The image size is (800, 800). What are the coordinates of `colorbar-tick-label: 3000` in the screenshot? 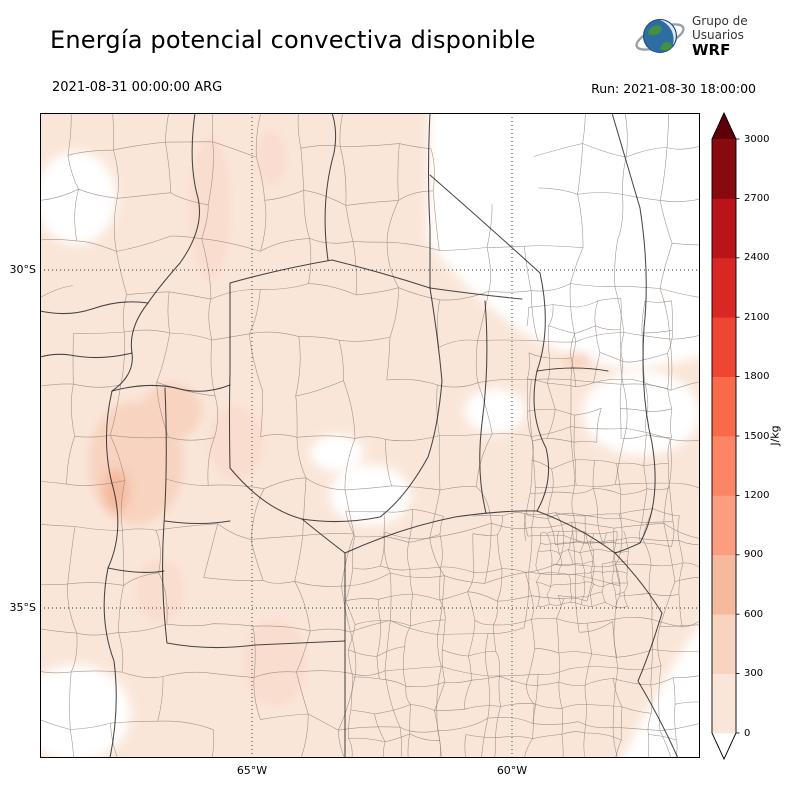 It's located at (757, 139).